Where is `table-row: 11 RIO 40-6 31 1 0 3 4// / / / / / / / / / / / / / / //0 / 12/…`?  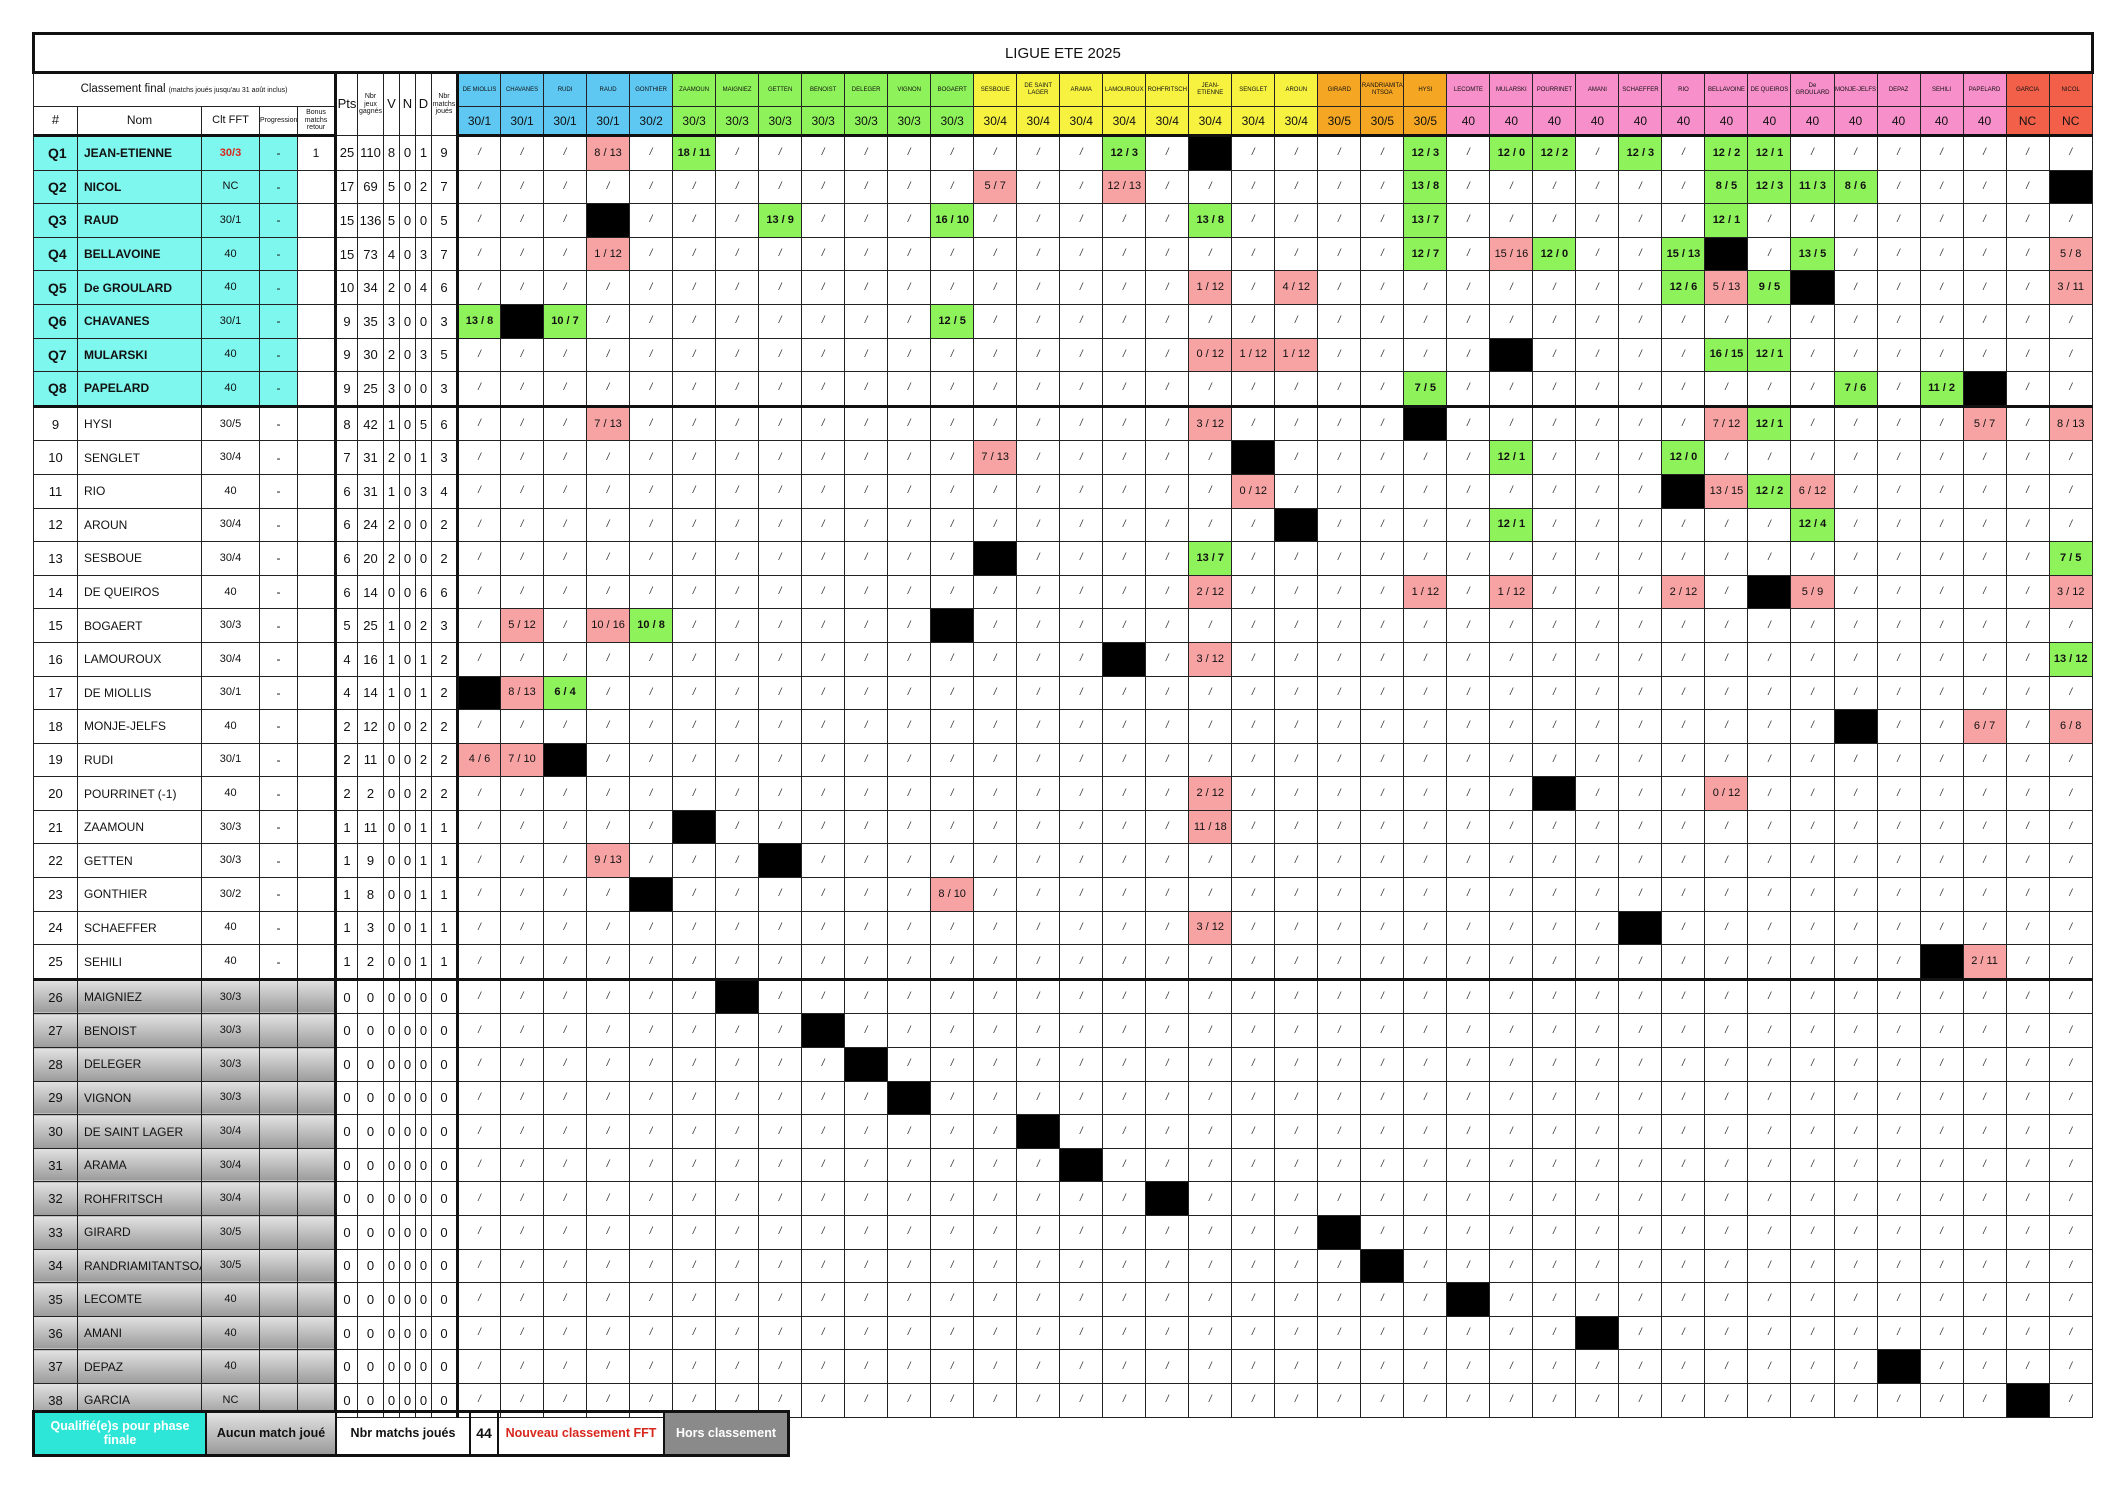 table-row: 11 RIO 40-6 31 1 0 3 4// / / / / / / / / / / / / / / //0 / 12/… is located at coordinates (1063, 491).